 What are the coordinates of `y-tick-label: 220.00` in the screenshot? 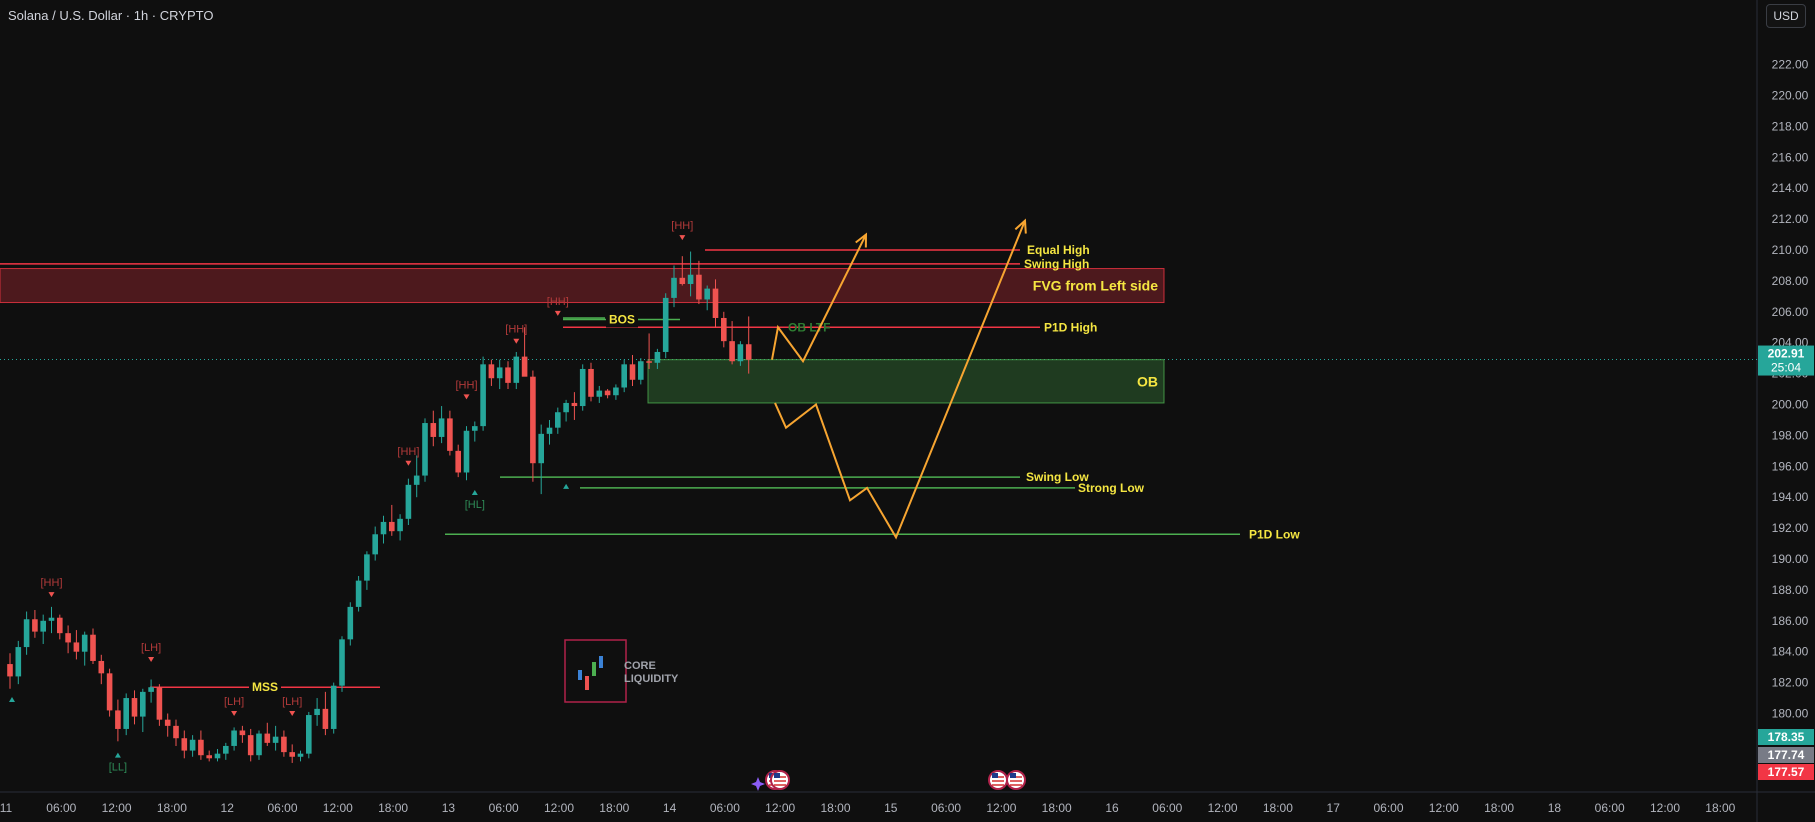 It's located at (1790, 96).